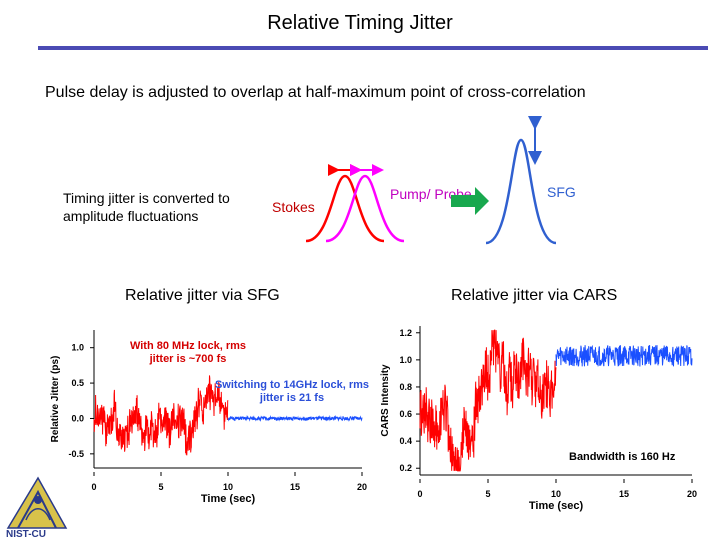 Image resolution: width=720 pixels, height=540 pixels. What do you see at coordinates (385, 400) in the screenshot?
I see `y-axis-label: CARS Intensity` at bounding box center [385, 400].